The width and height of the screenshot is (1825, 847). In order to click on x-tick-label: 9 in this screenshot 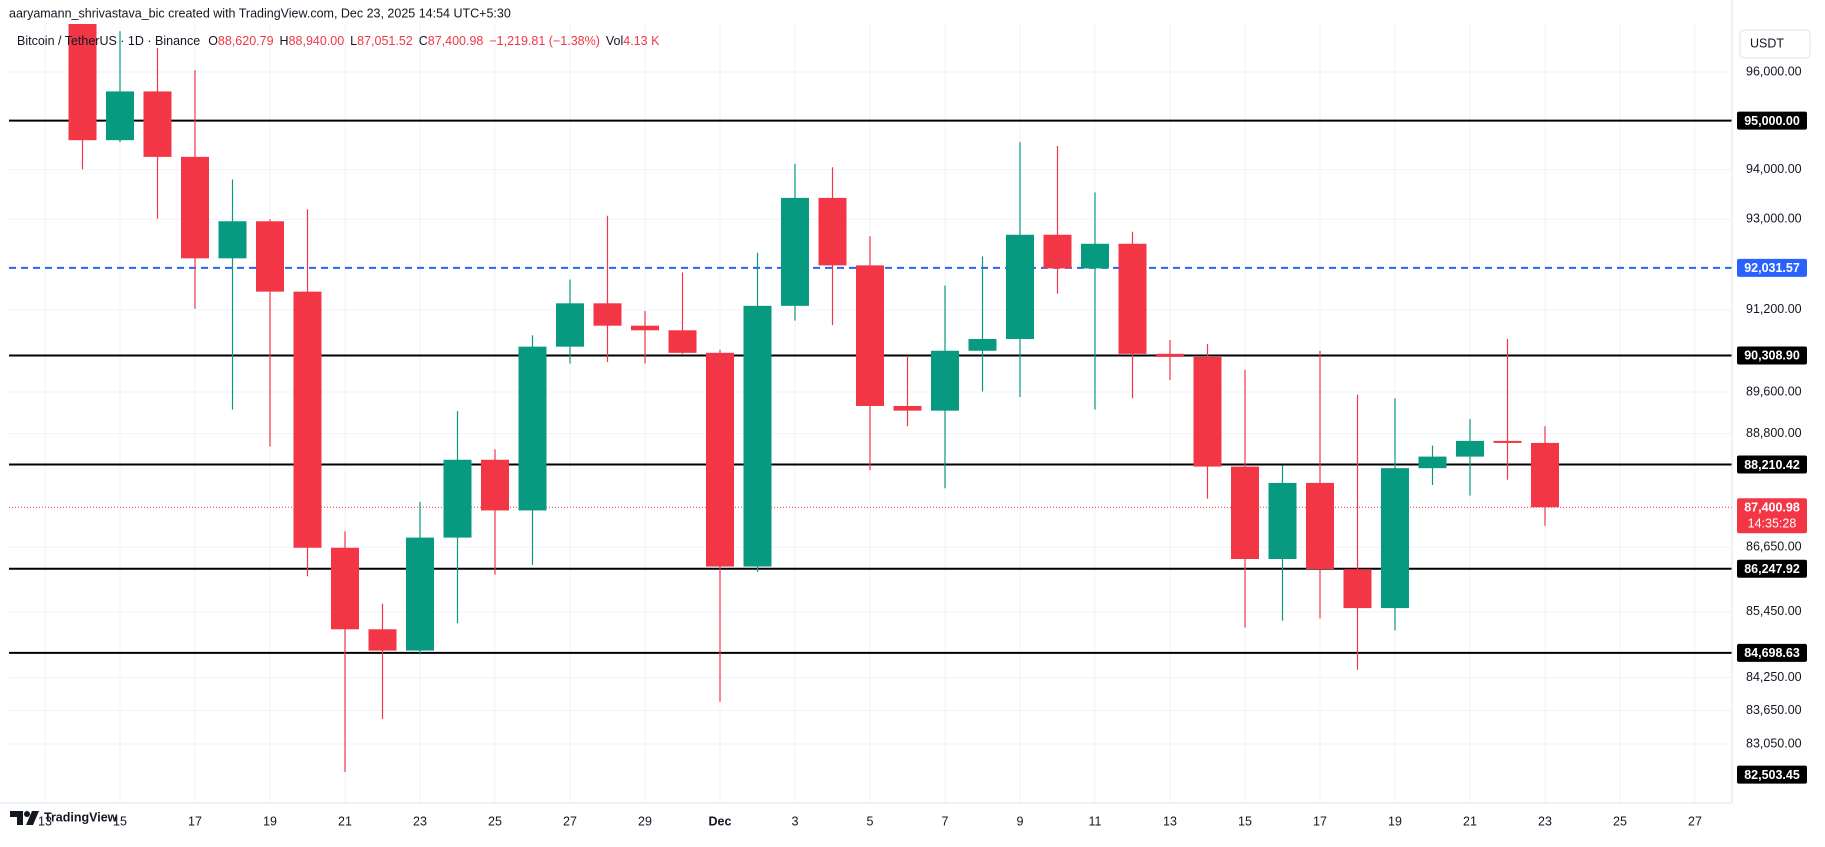, I will do `click(1020, 821)`.